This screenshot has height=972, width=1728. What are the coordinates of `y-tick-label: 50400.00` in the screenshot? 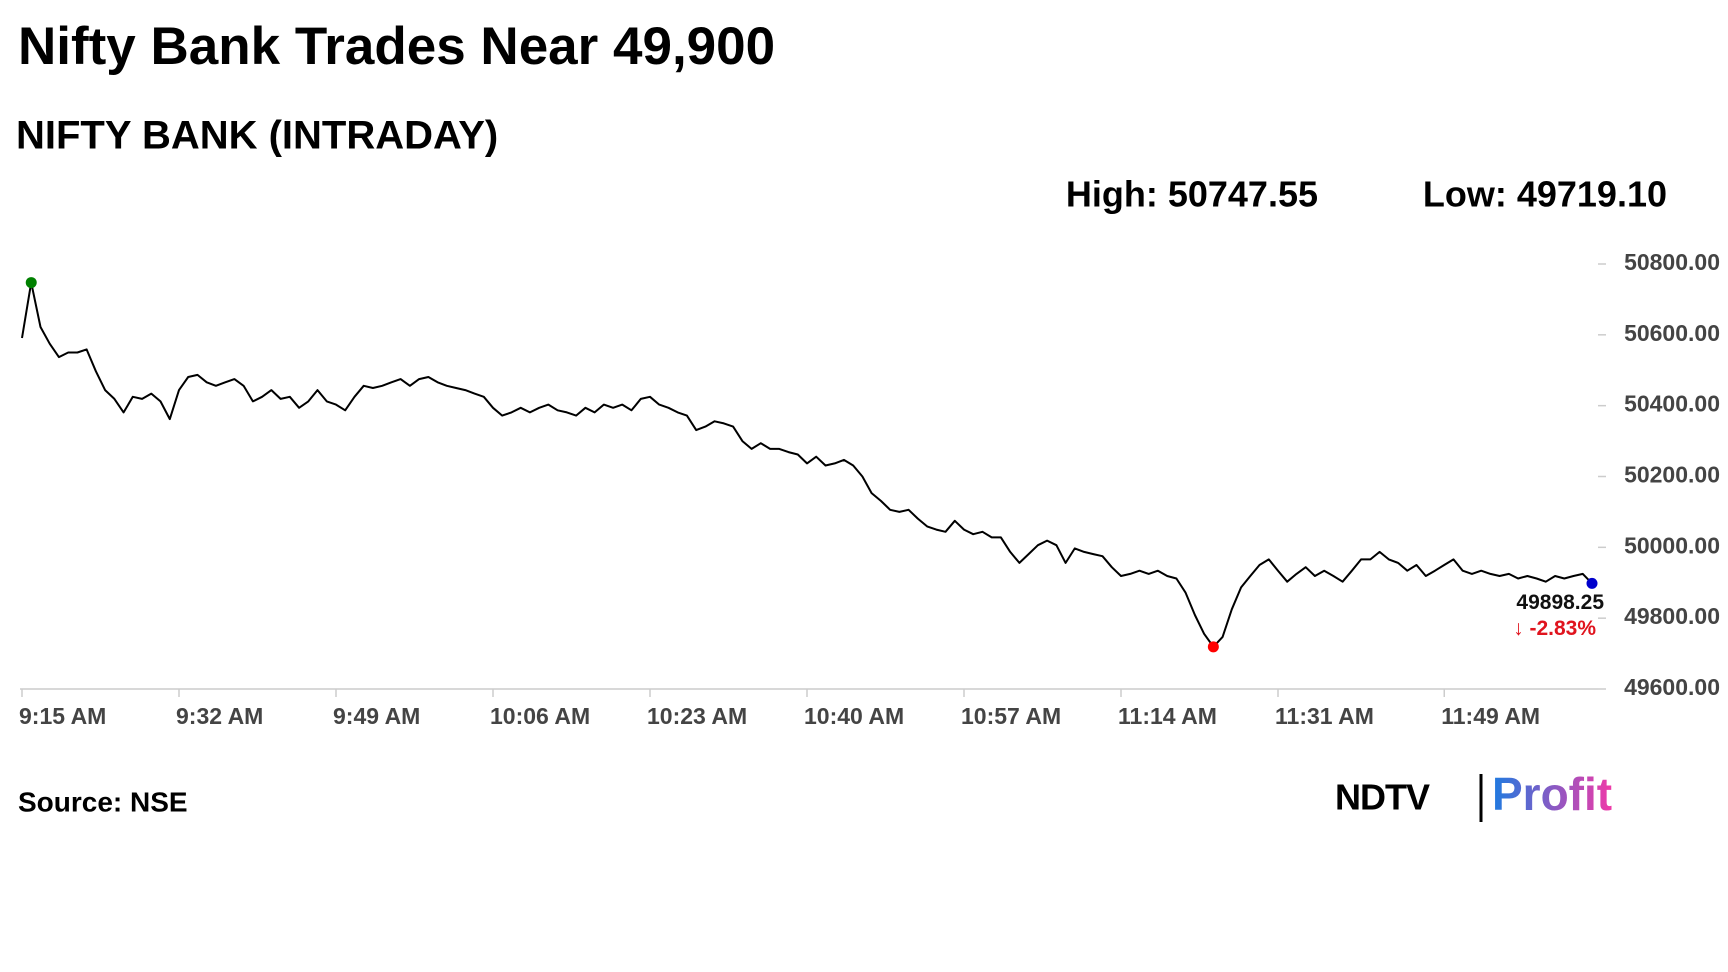 It's located at (1672, 404).